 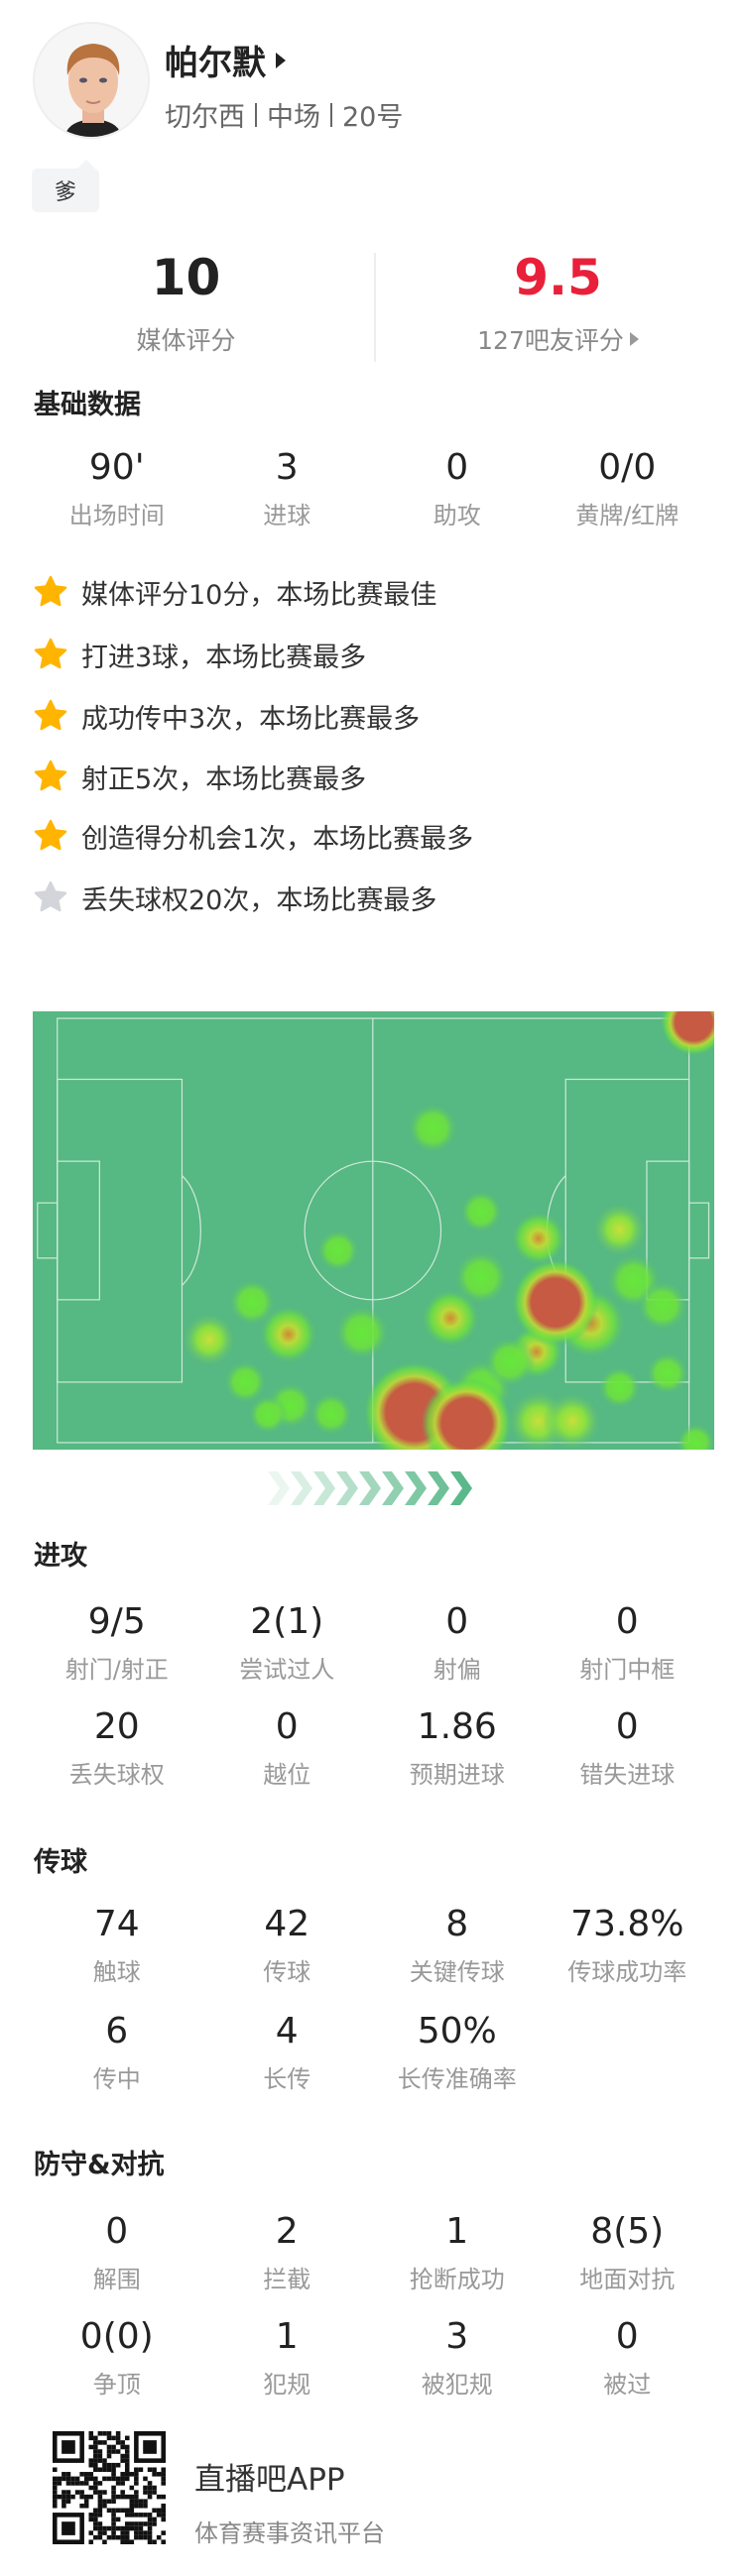 What do you see at coordinates (117, 1654) in the screenshot?
I see `stat-attack: 9/5 射门/射正` at bounding box center [117, 1654].